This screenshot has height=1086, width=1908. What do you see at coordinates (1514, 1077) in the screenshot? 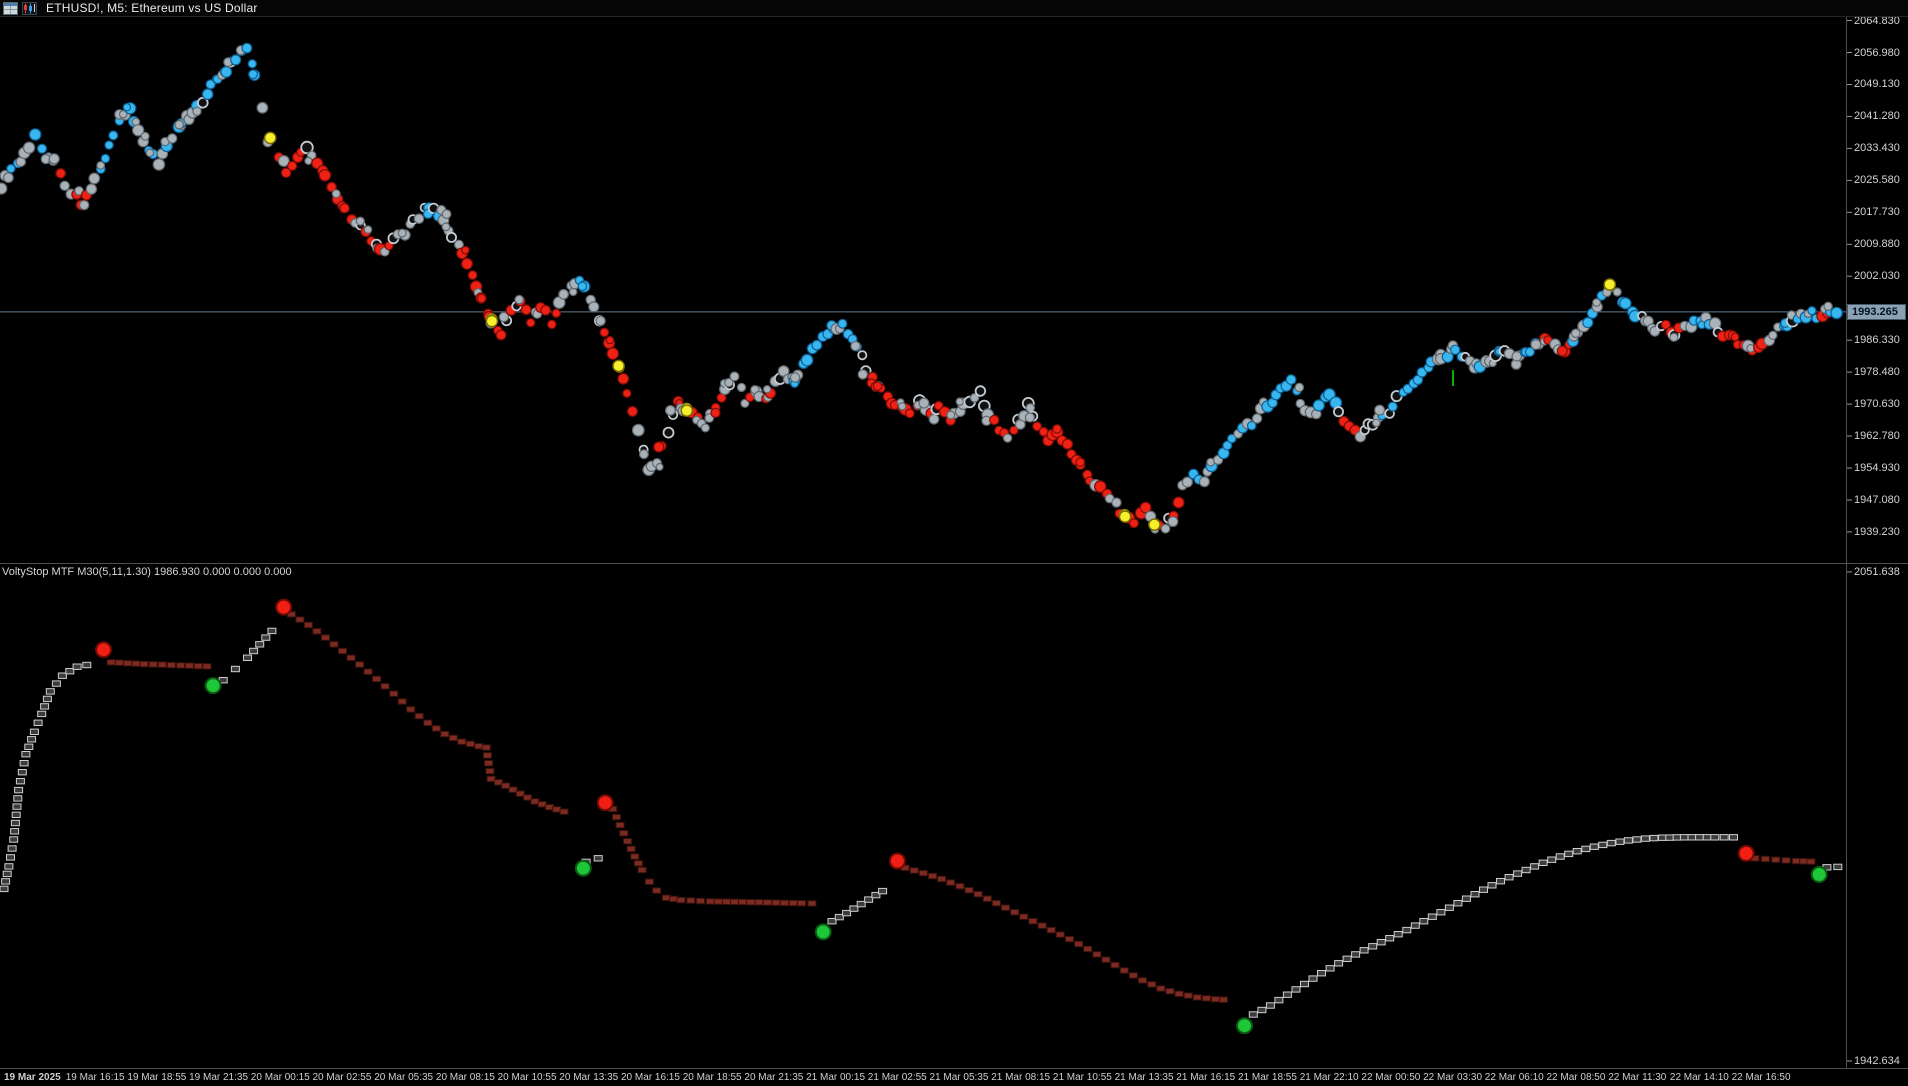
I see `time-tick-label: 22 Mar 06:10` at bounding box center [1514, 1077].